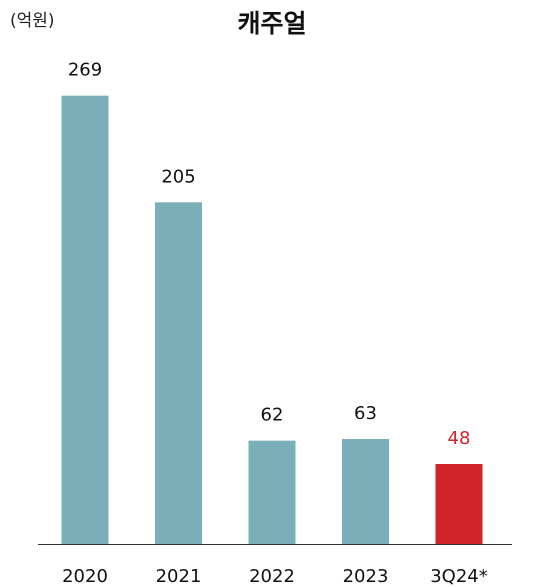 The image size is (538, 587). Describe the element at coordinates (179, 576) in the screenshot. I see `x-tick-label-2021: 2021` at that location.